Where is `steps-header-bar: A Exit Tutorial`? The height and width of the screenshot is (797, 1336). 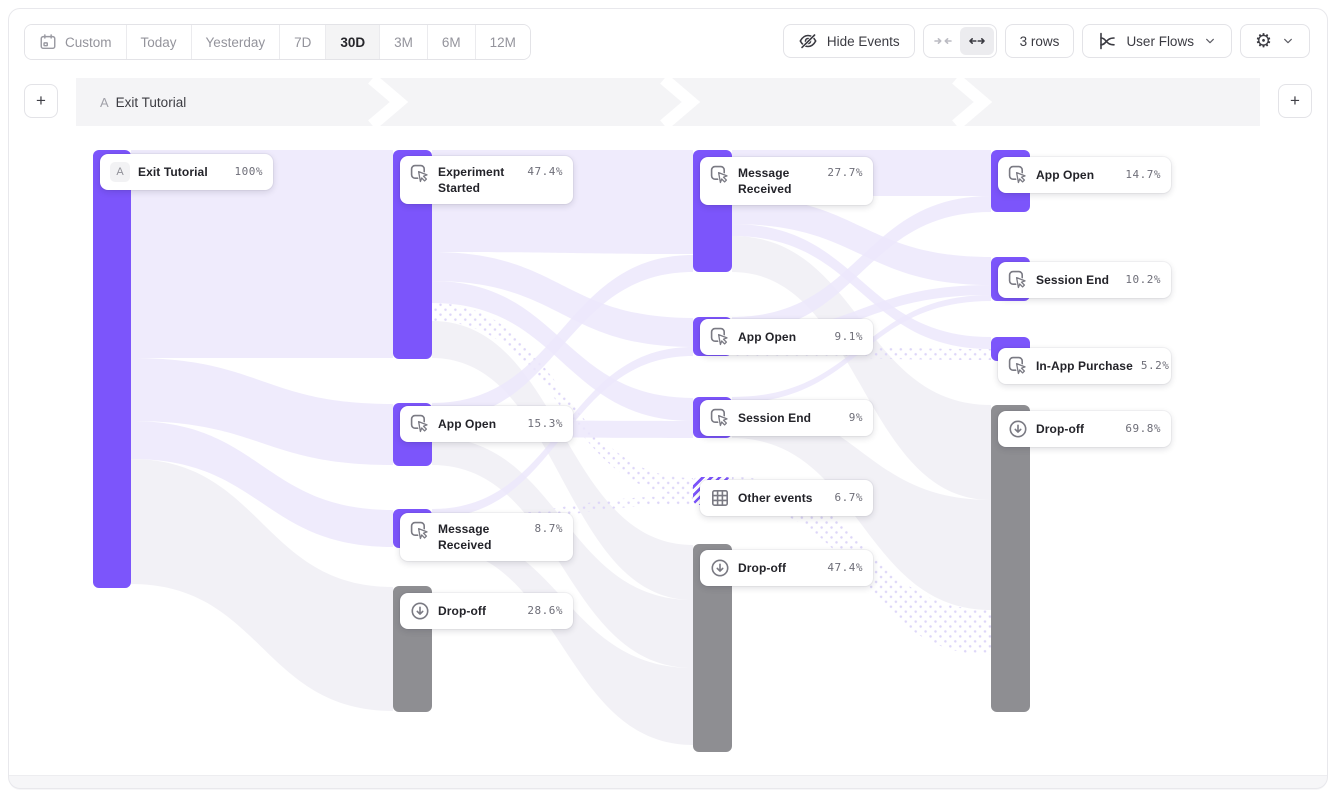 steps-header-bar: A Exit Tutorial is located at coordinates (668, 102).